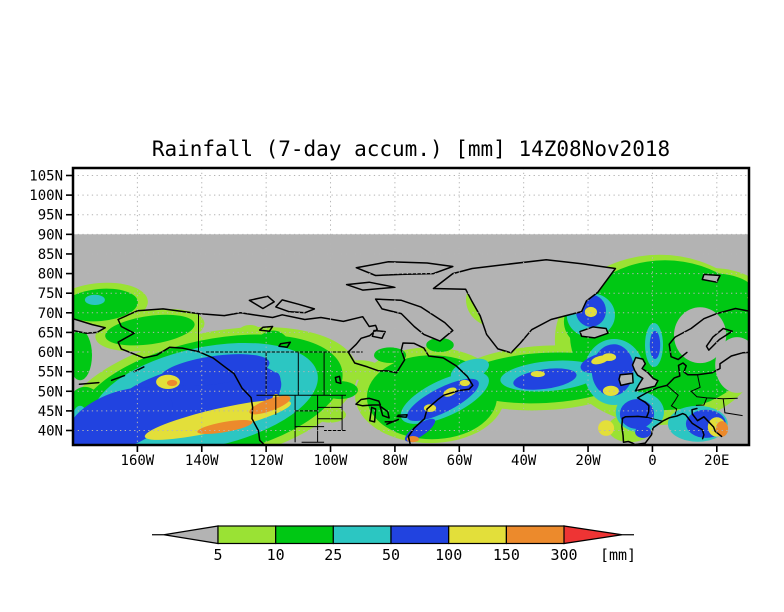 This screenshot has height=612, width=784. Describe the element at coordinates (448, 555) in the screenshot. I see `colorbar-tick-label: 100` at that location.